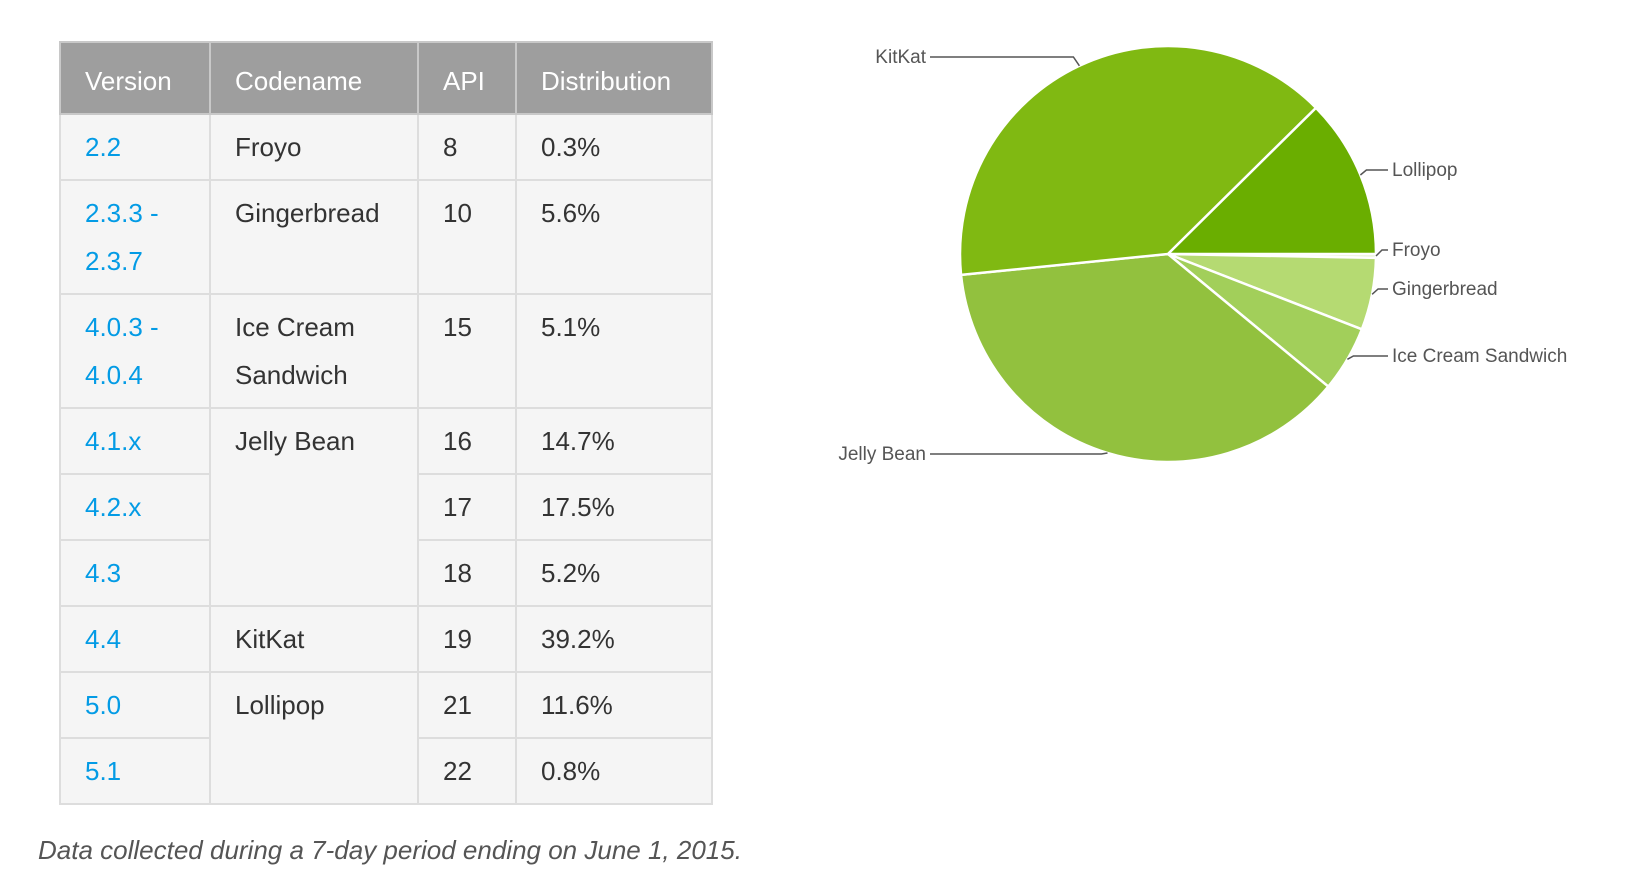 Image resolution: width=1650 pixels, height=886 pixels. I want to click on api-cell: 22, so click(467, 771).